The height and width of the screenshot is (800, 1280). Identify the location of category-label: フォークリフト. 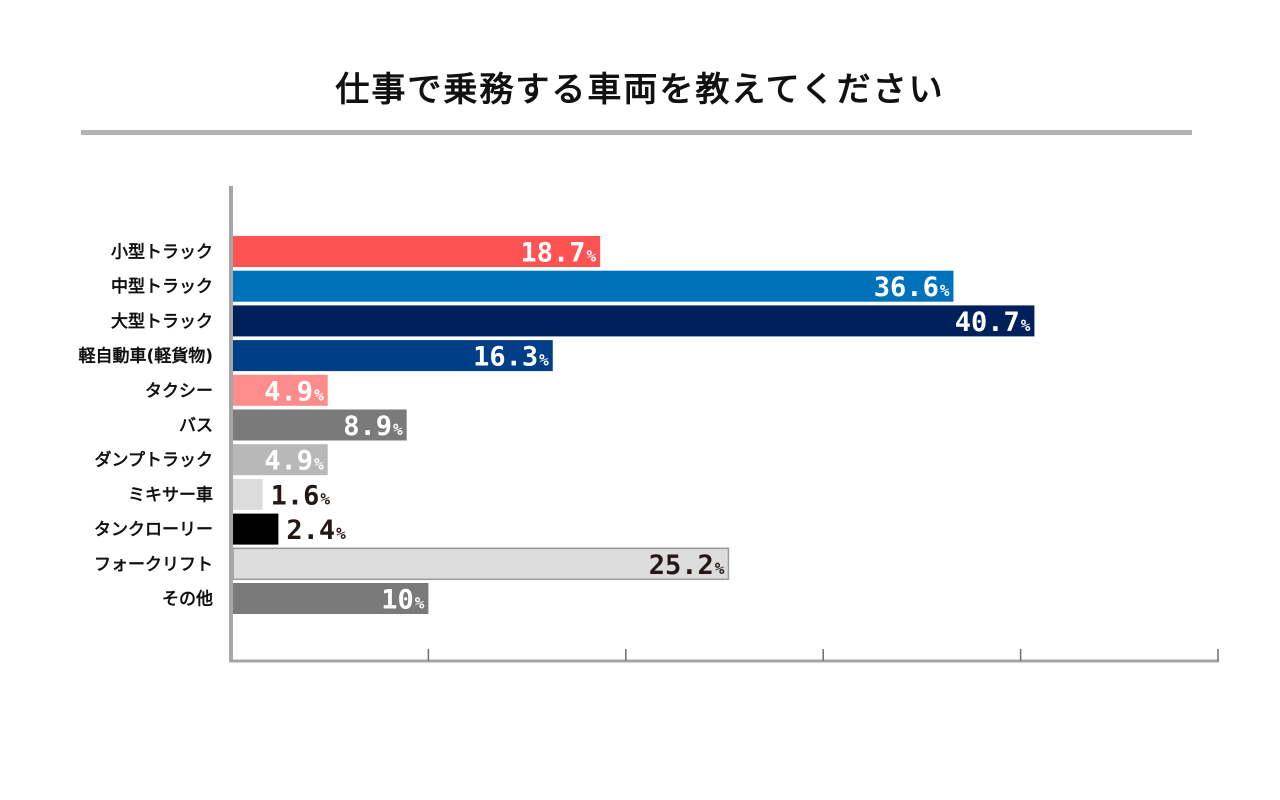
(153, 565).